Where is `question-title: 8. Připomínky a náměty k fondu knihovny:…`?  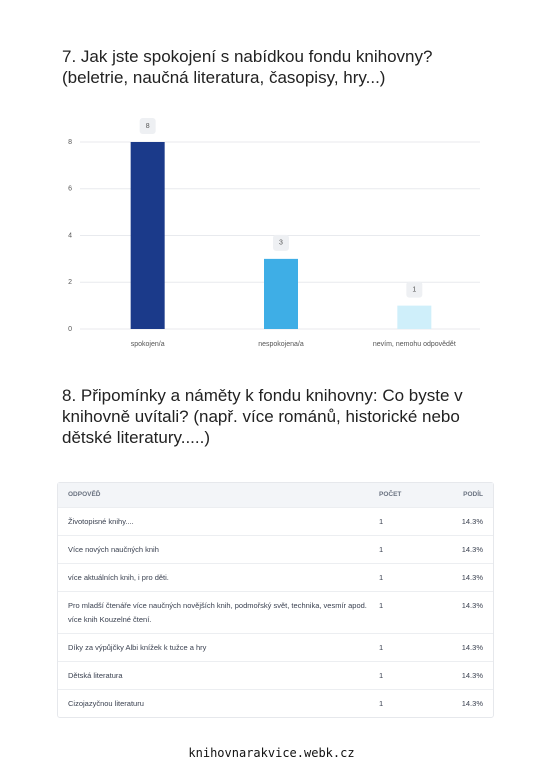 question-title: 8. Připomínky a náměty k fondu knihovny:… is located at coordinates (262, 416).